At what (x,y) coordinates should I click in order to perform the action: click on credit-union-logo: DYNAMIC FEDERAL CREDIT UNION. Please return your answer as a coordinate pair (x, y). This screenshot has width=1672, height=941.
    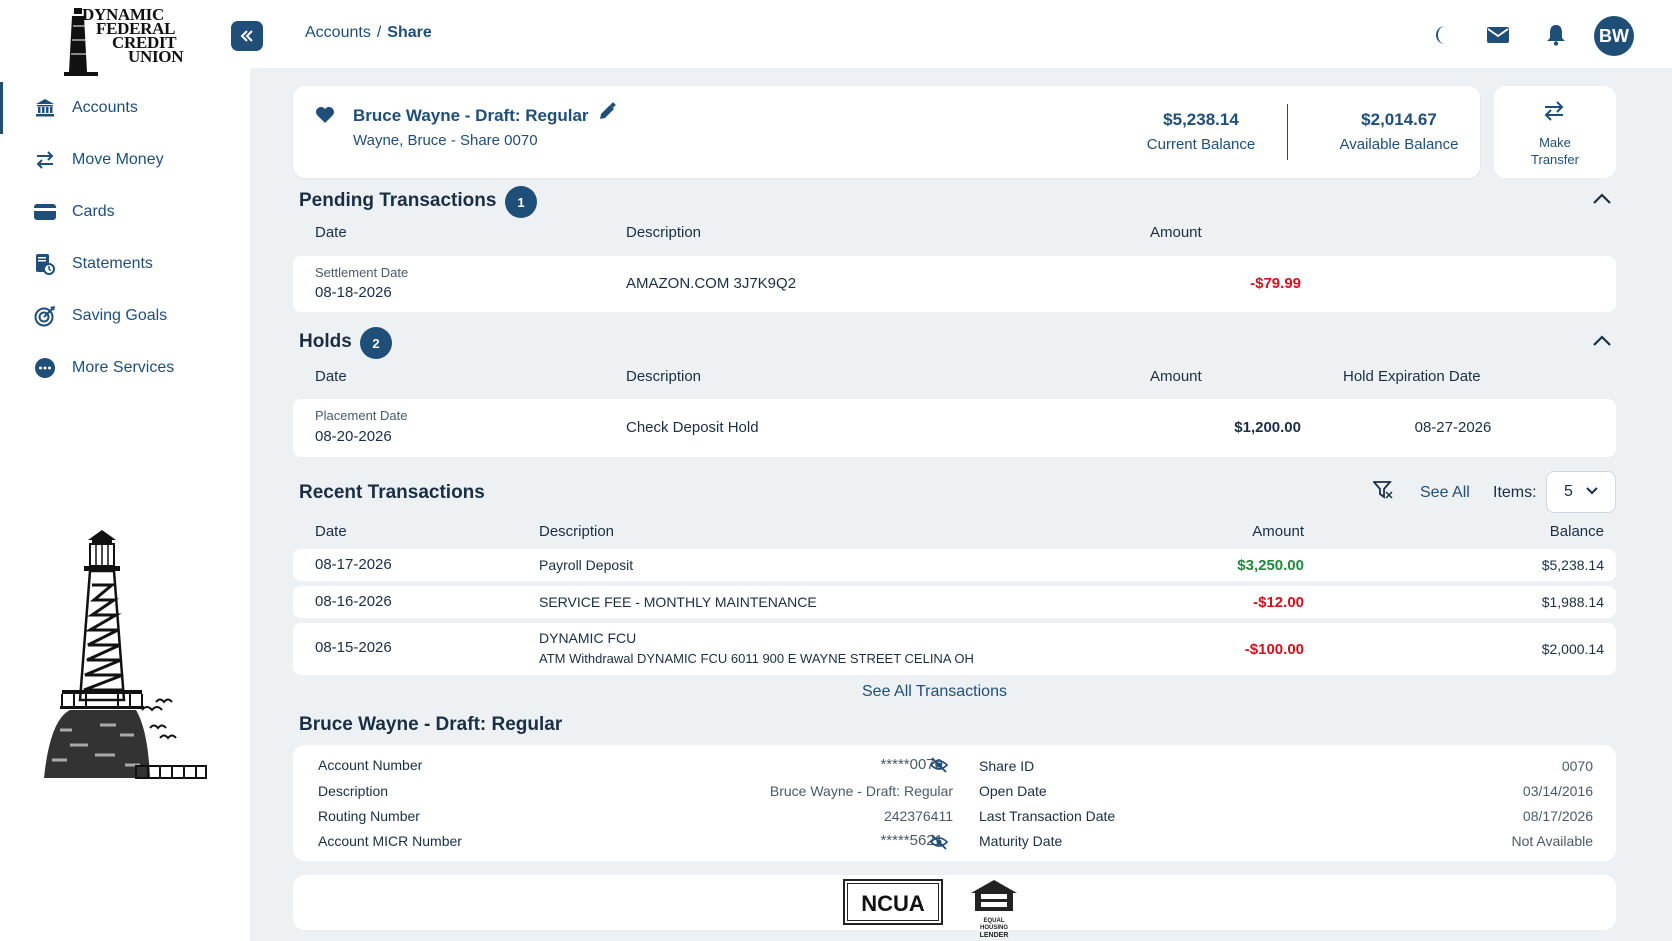
    Looking at the image, I should click on (130, 42).